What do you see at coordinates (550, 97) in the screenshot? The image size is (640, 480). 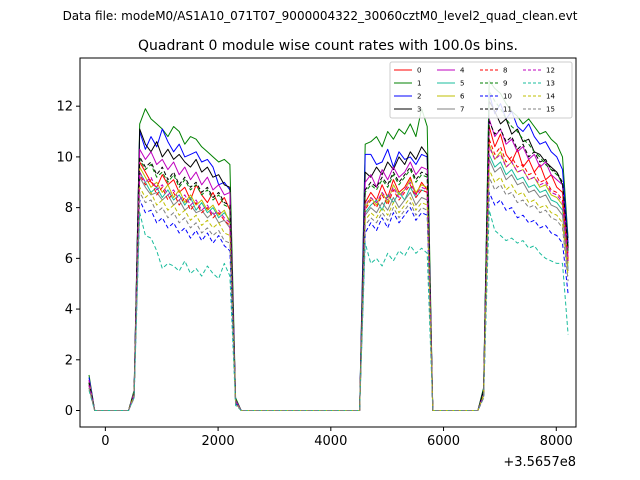 I see `legend-label-14: 14` at bounding box center [550, 97].